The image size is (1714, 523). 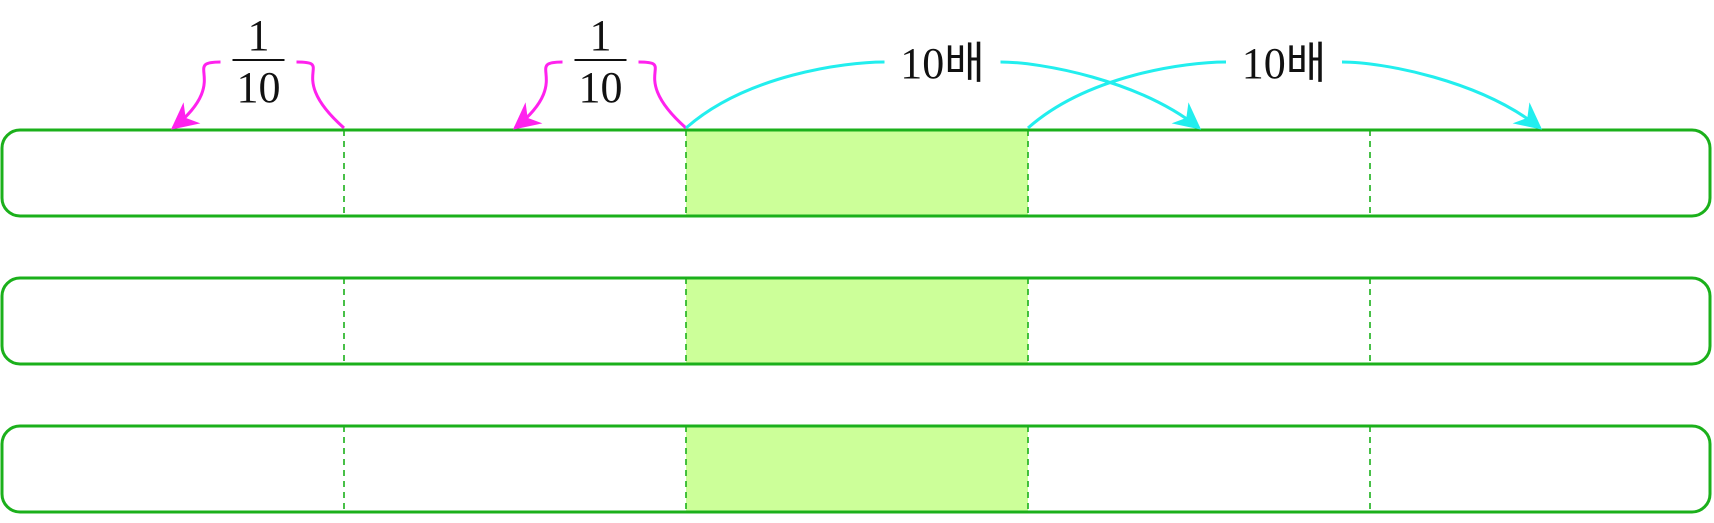 I want to click on arrow-multiply-1: 10배, so click(x=943, y=84).